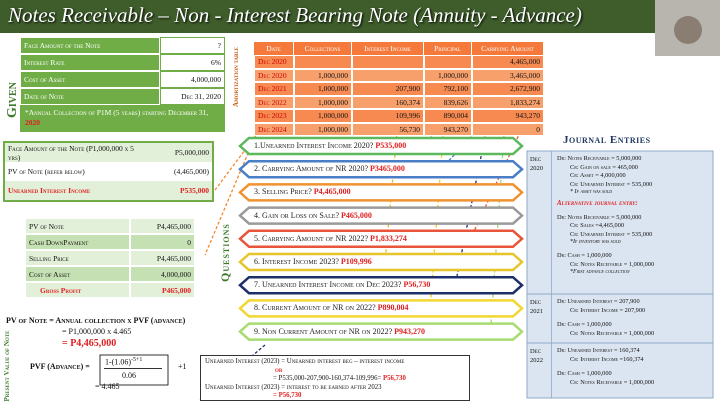 The width and height of the screenshot is (720, 405). What do you see at coordinates (323, 48) in the screenshot?
I see `column-header: Collections` at bounding box center [323, 48].